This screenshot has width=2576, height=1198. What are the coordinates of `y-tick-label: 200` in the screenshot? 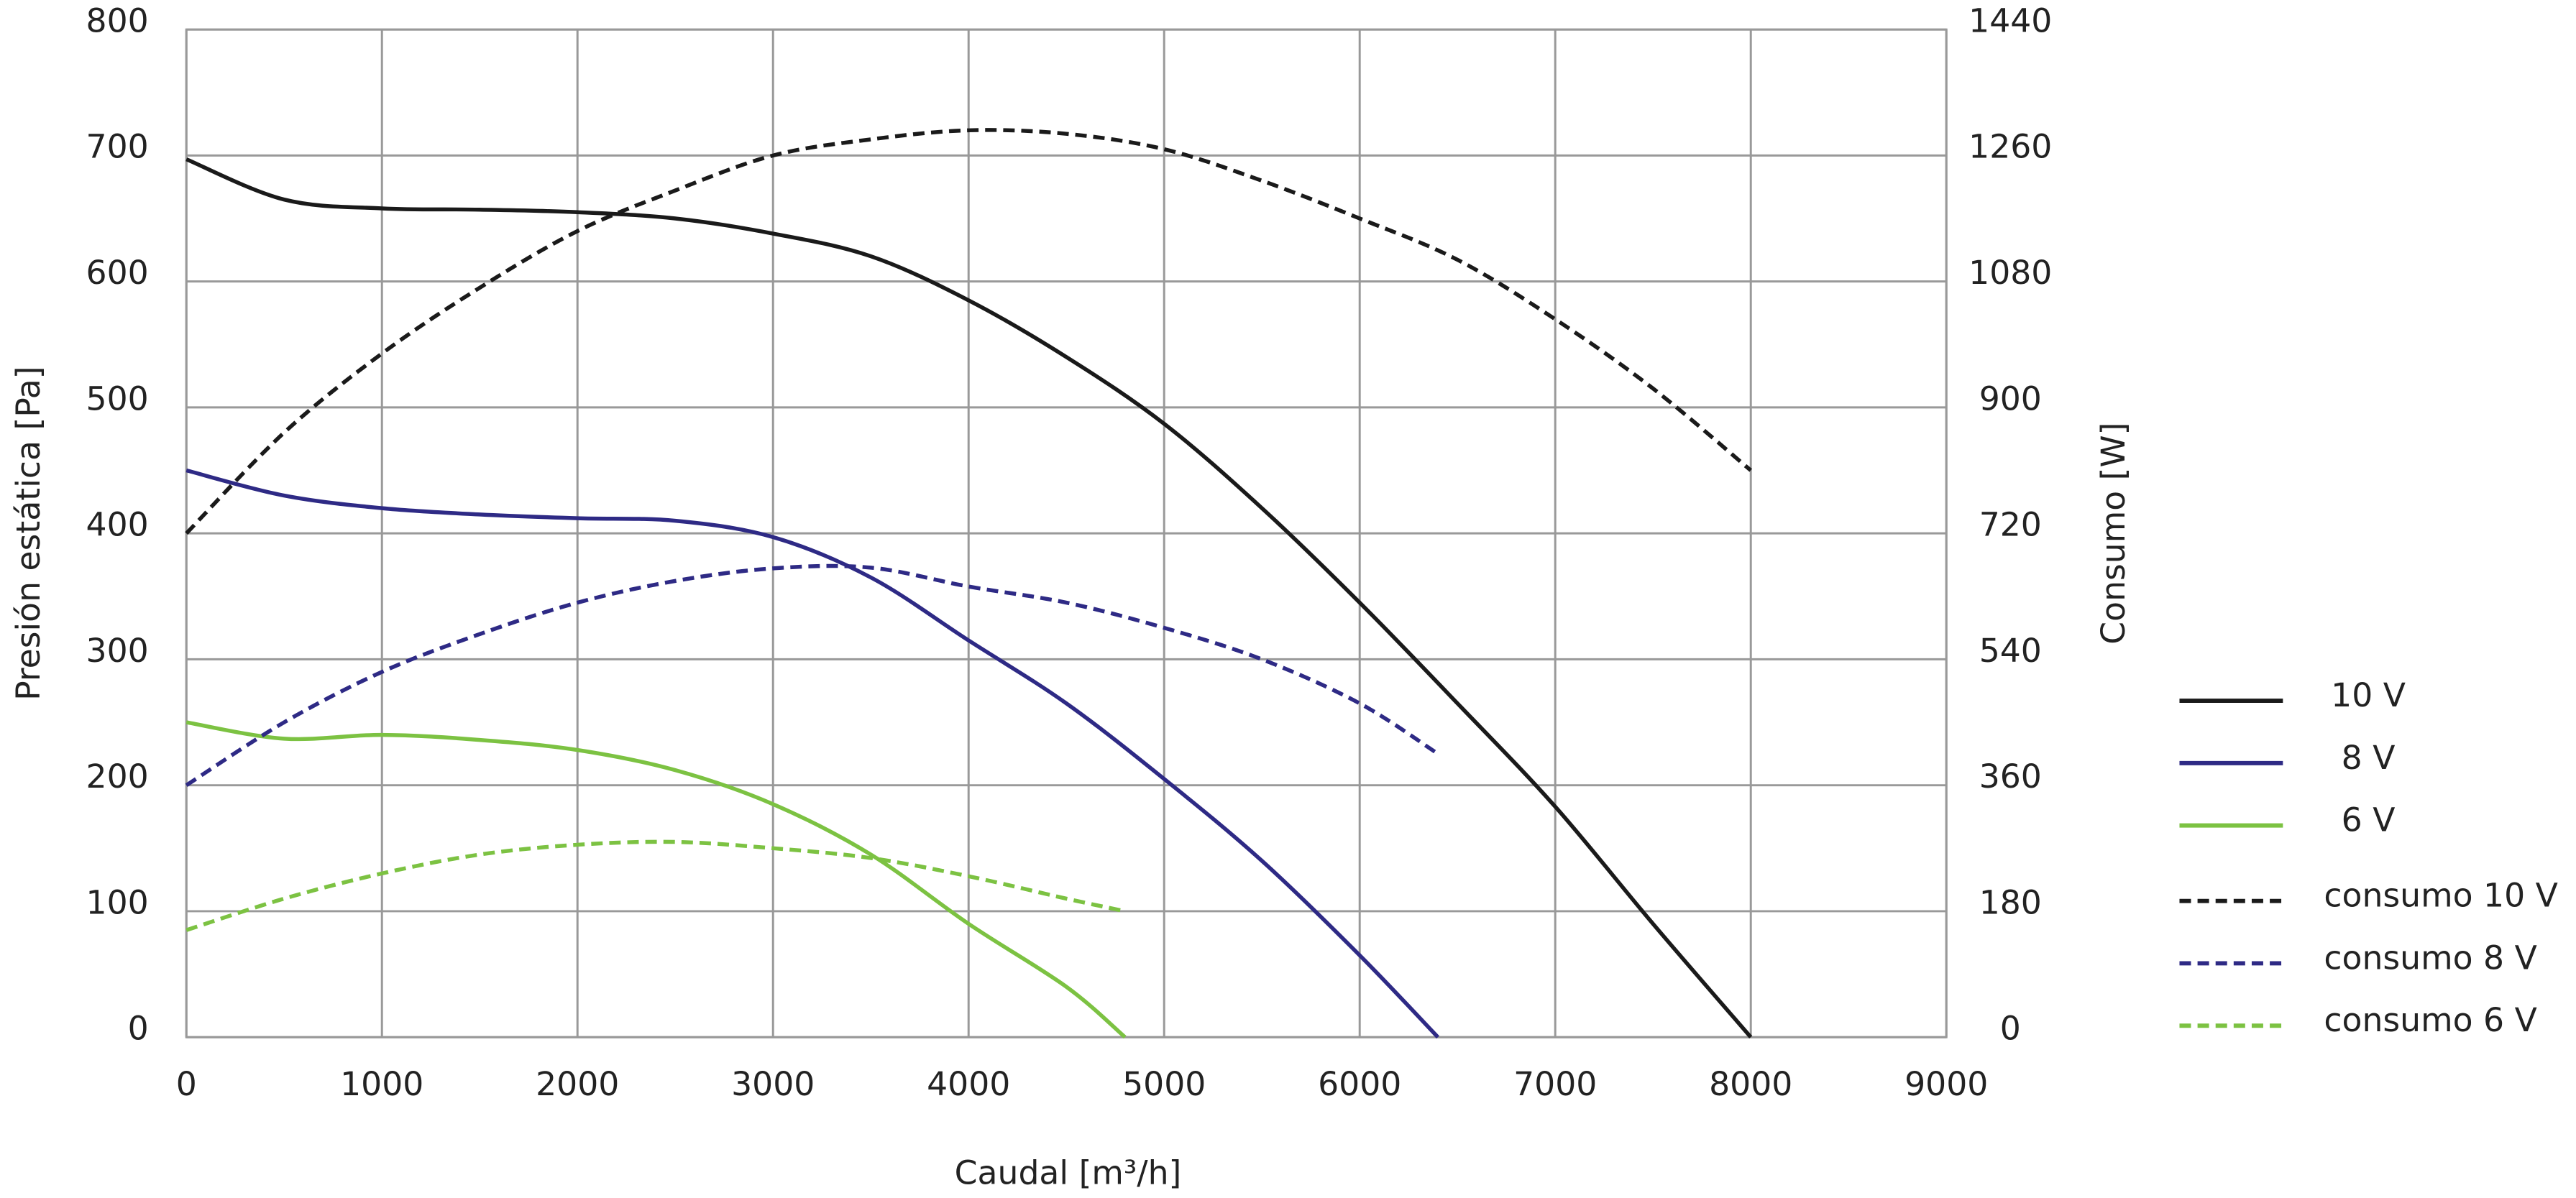 It's located at (117, 777).